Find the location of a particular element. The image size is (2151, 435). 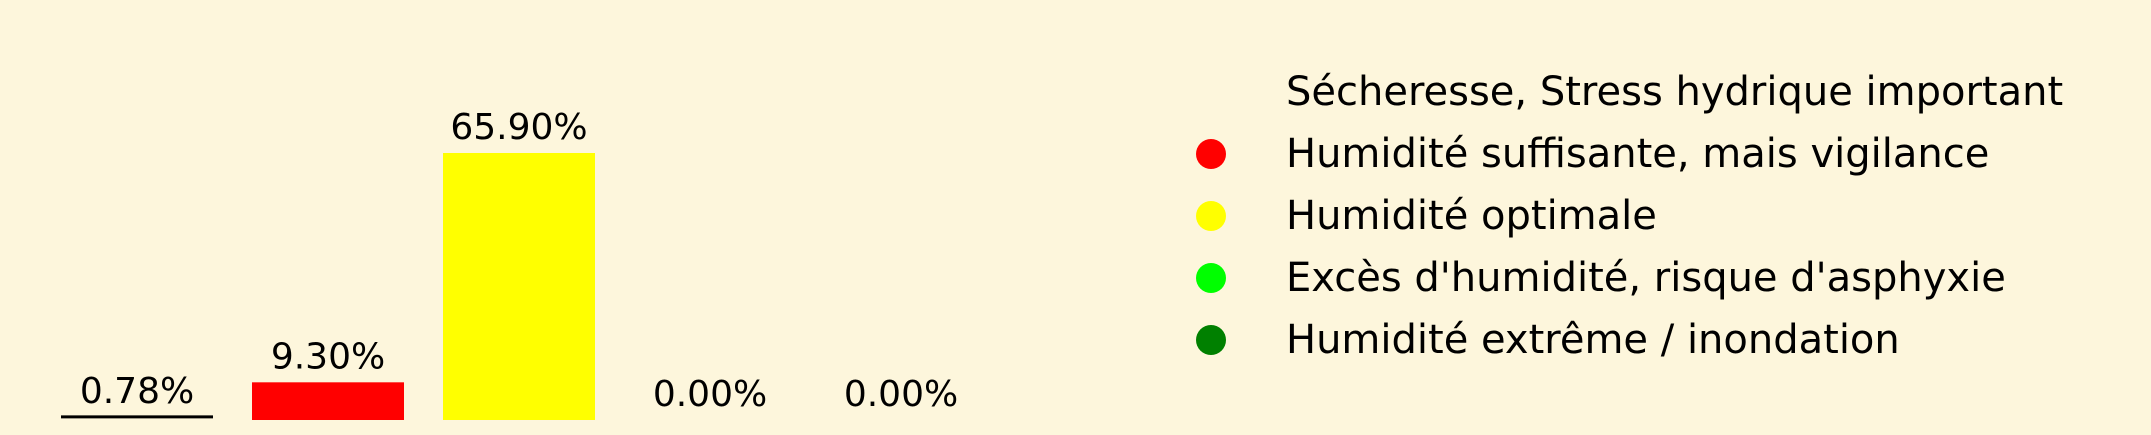

legend-label-4: Excès d'humidité, risque d'asphyxie is located at coordinates (1646, 278).